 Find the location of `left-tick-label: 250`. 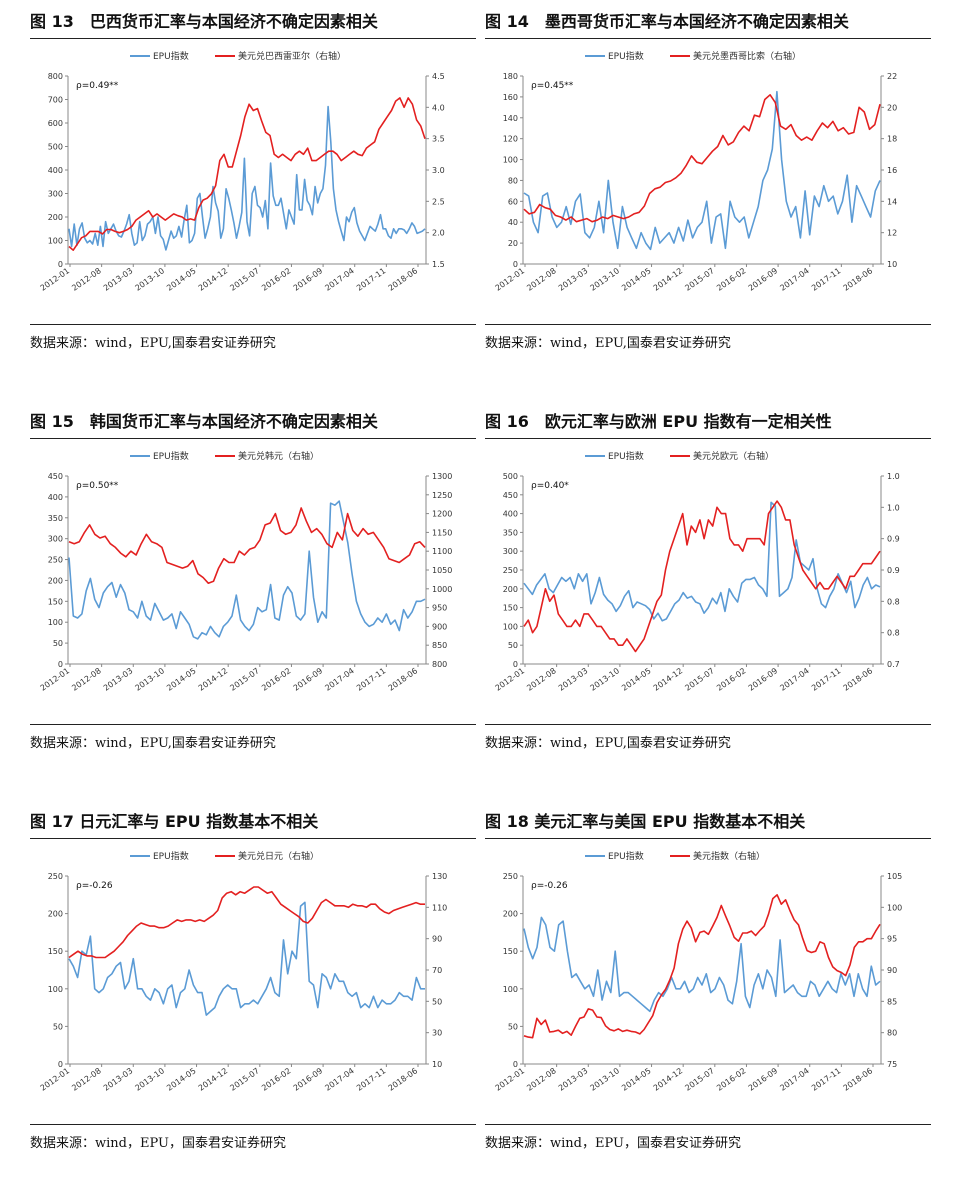

left-tick-label: 250 is located at coordinates (510, 876).